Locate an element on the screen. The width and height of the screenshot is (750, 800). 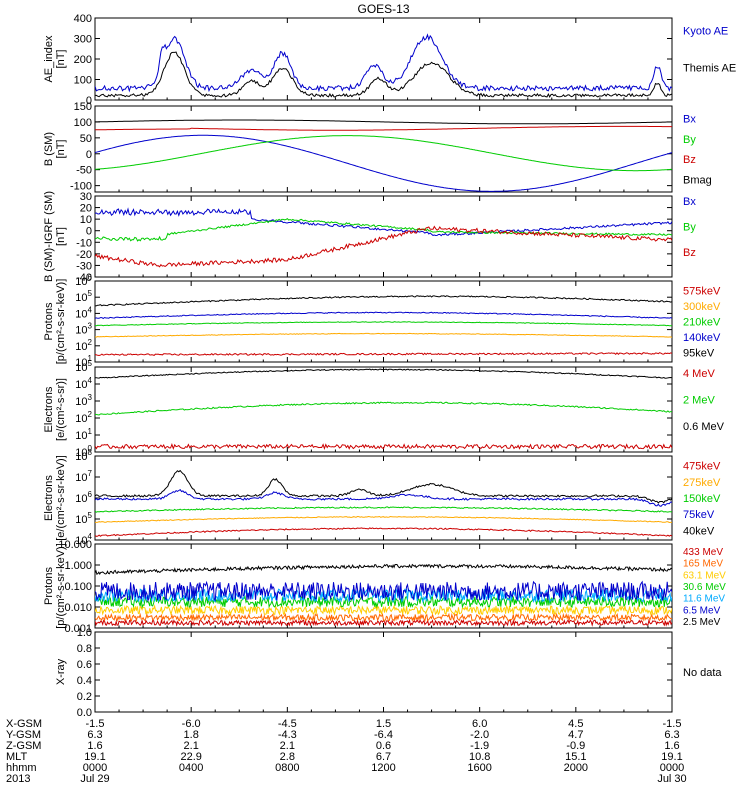
legend-entry: 11.6 MeV is located at coordinates (704, 599).